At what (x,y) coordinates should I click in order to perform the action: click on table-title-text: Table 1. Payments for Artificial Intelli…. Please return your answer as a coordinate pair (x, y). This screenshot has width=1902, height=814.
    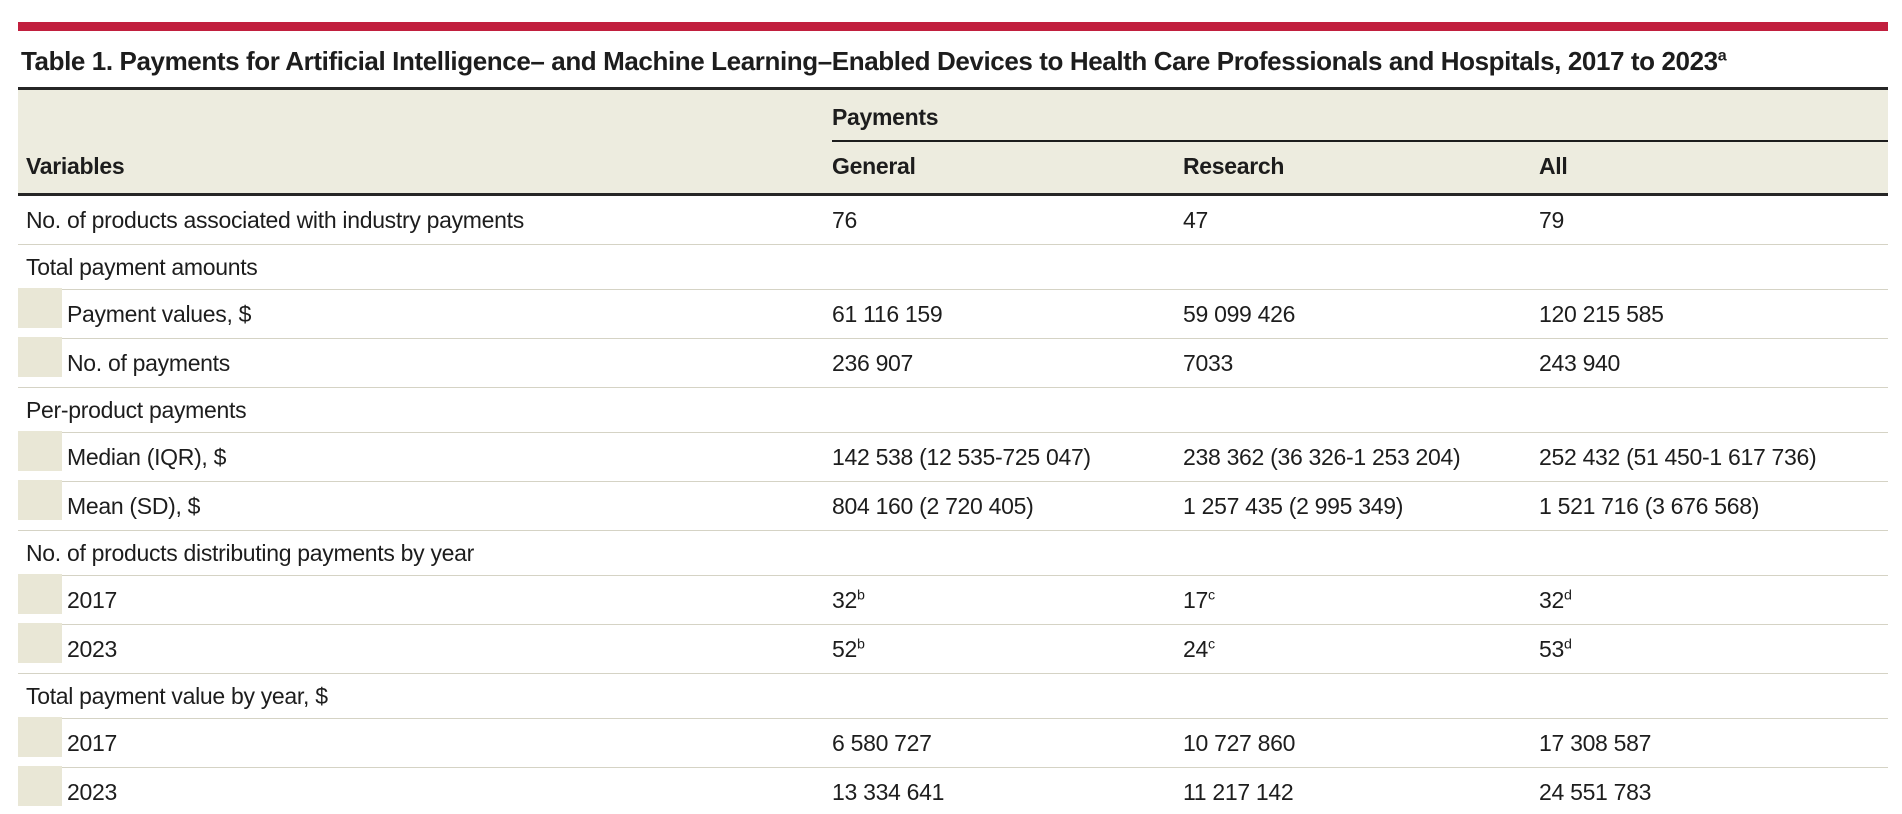
    Looking at the image, I should click on (869, 61).